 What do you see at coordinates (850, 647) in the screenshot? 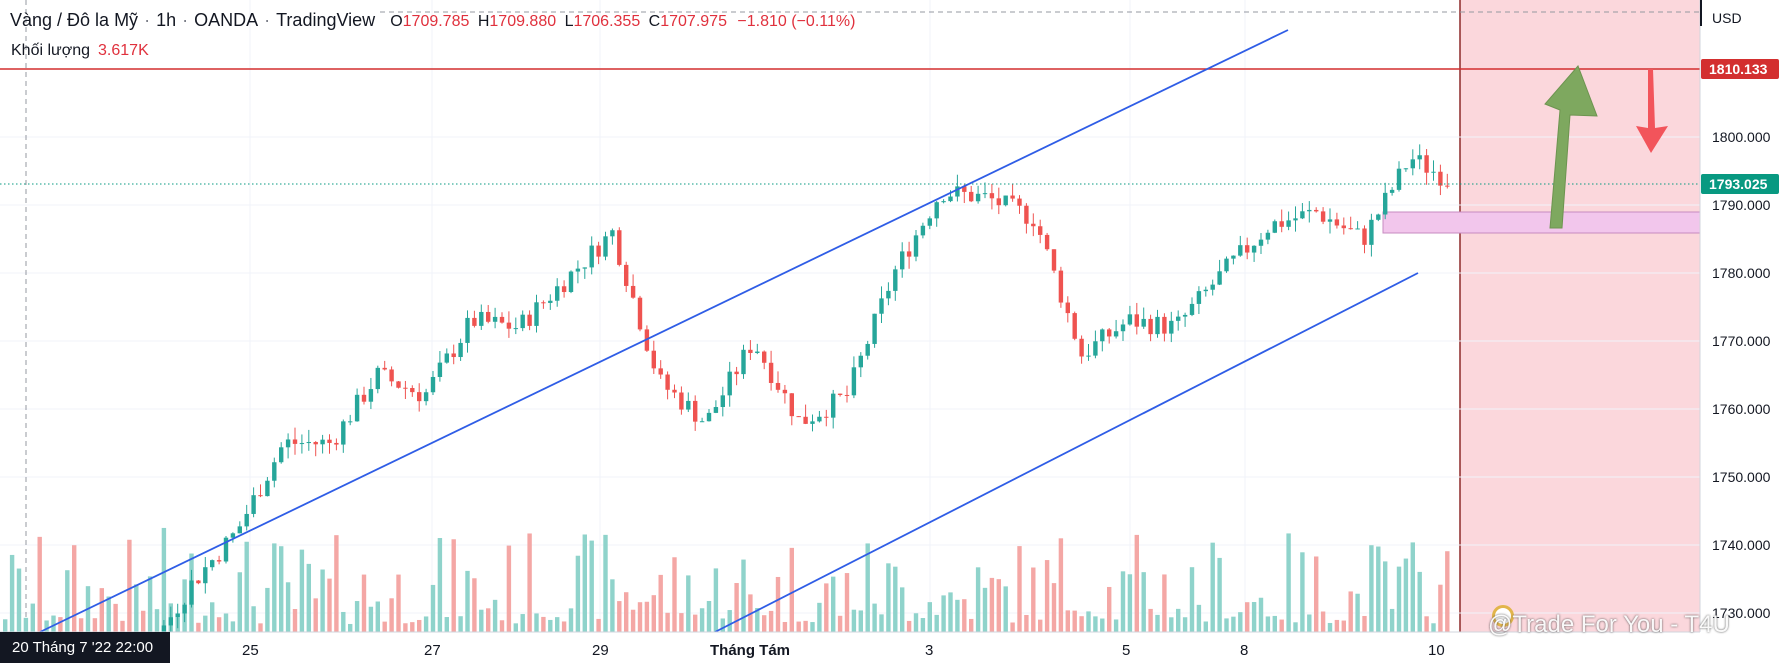
I see `time-scale` at bounding box center [850, 647].